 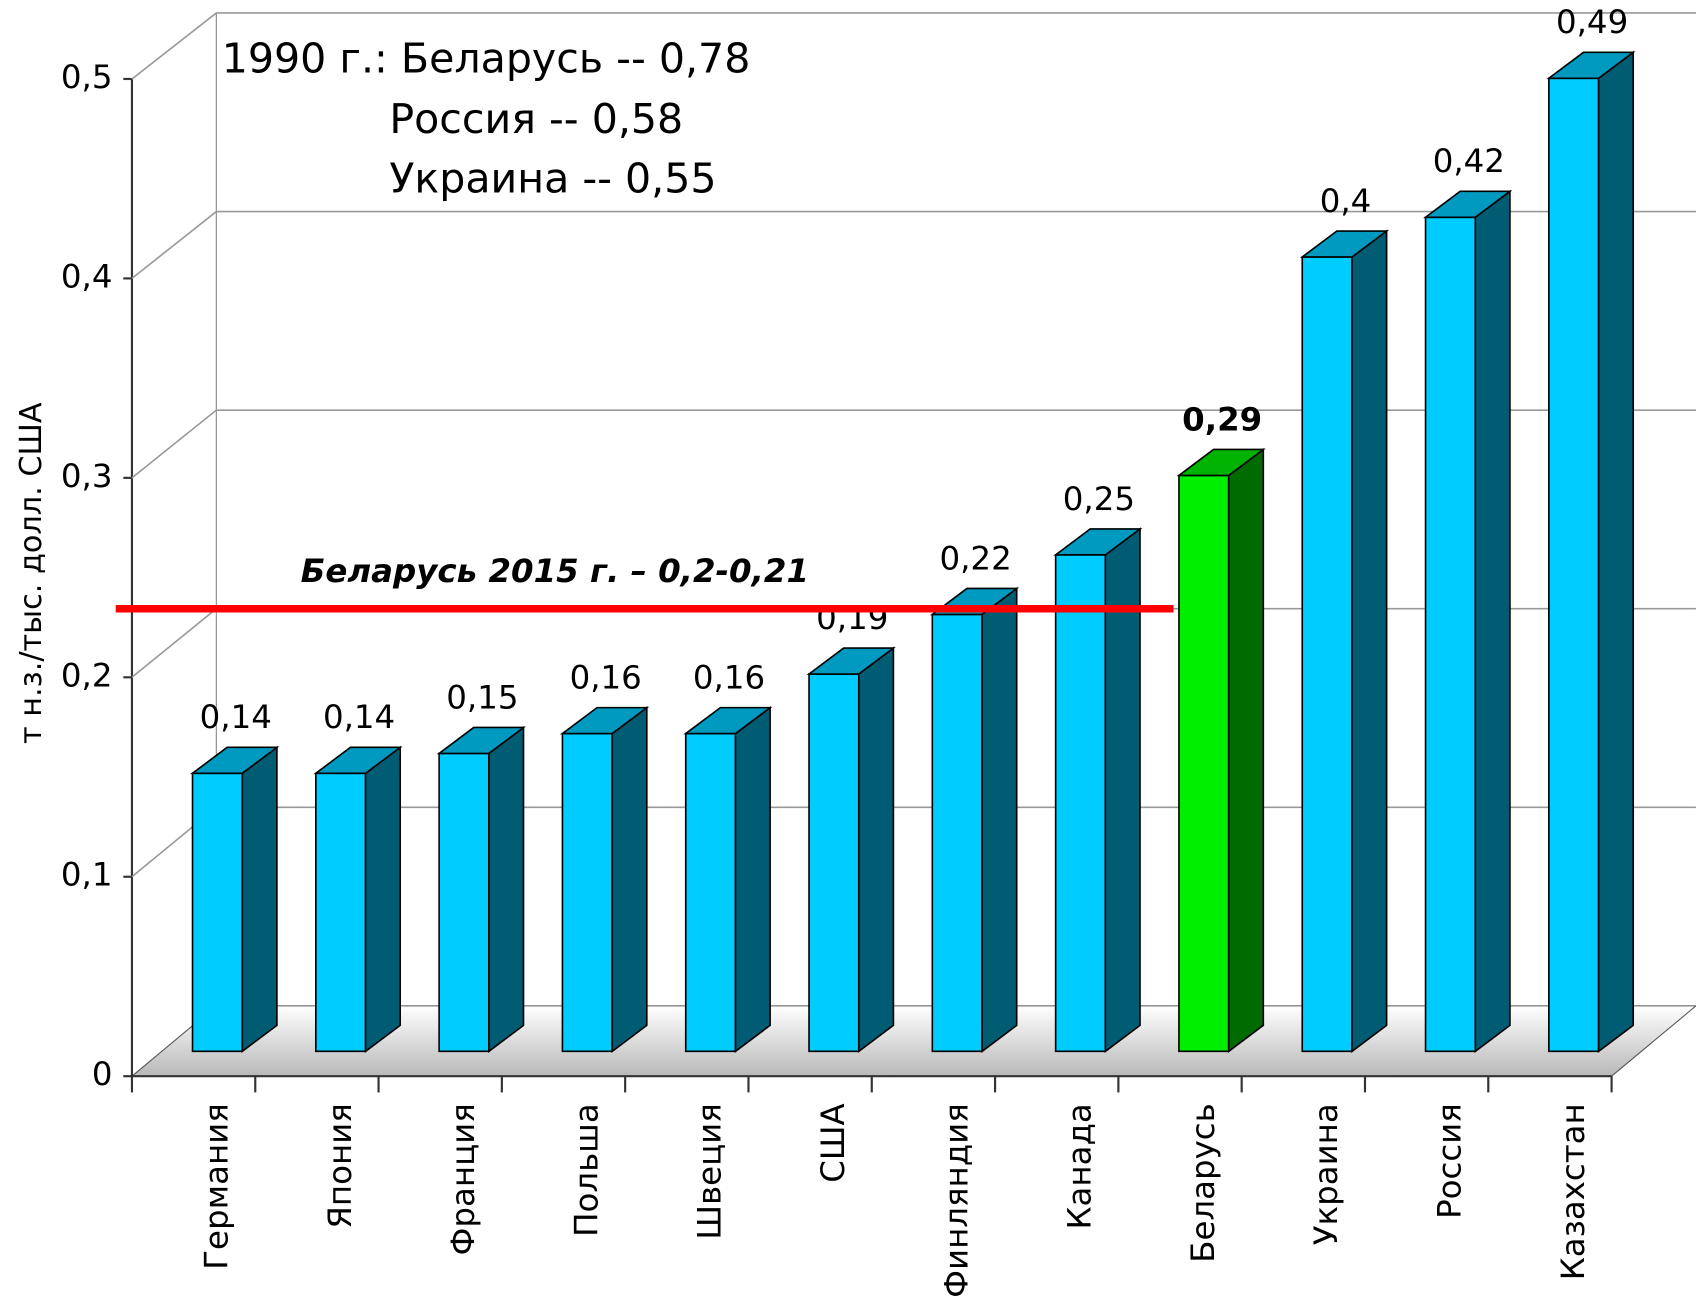 I want to click on value-label: 0,22, so click(x=975, y=558).